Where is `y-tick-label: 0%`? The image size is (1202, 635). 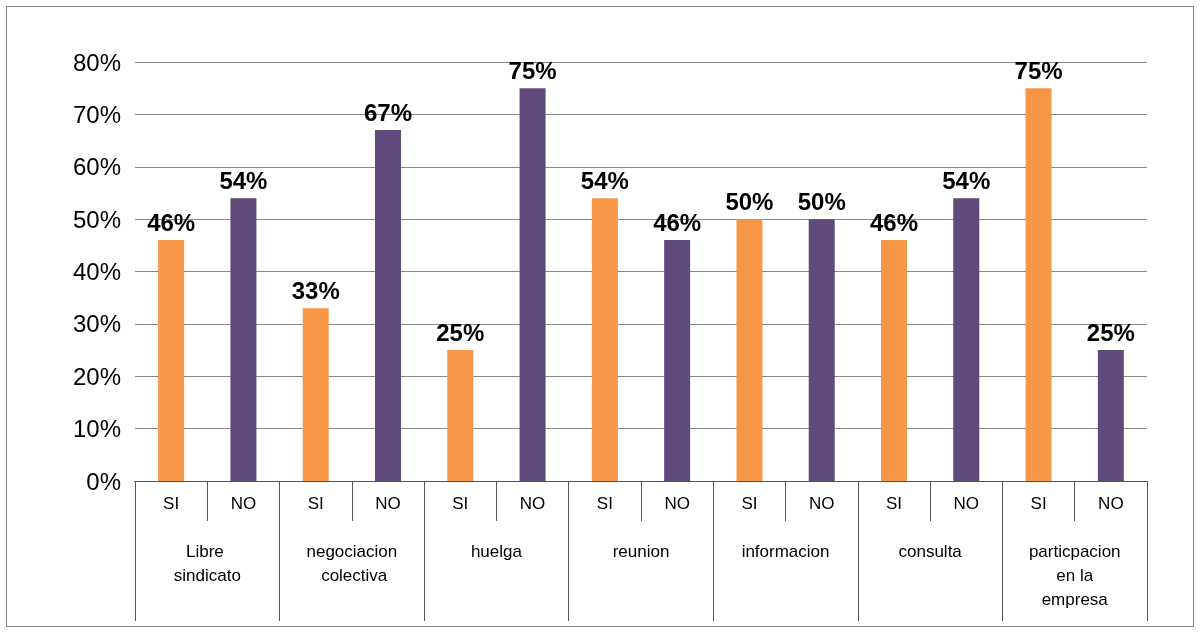 y-tick-label: 0% is located at coordinates (103, 481).